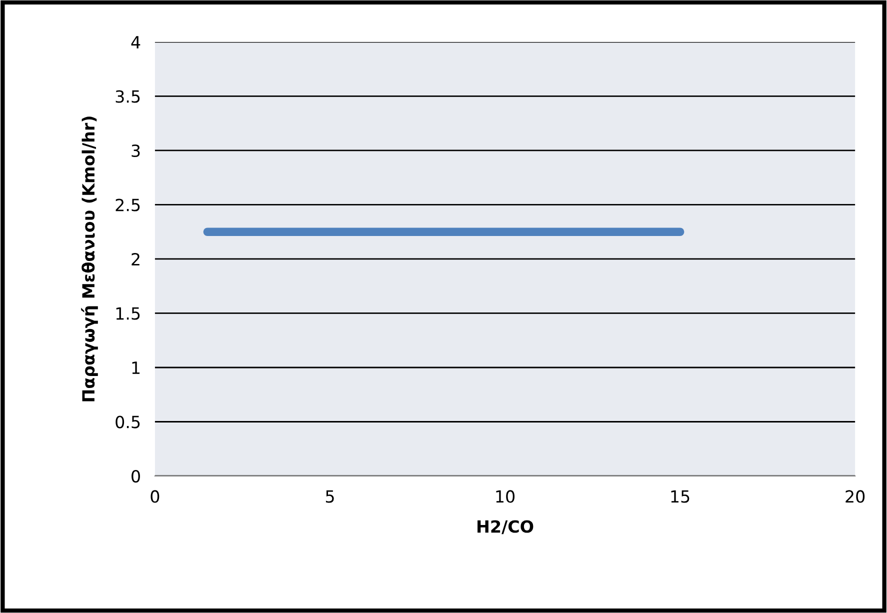 The image size is (887, 613). What do you see at coordinates (136, 151) in the screenshot?
I see `y-tick-label: 3` at bounding box center [136, 151].